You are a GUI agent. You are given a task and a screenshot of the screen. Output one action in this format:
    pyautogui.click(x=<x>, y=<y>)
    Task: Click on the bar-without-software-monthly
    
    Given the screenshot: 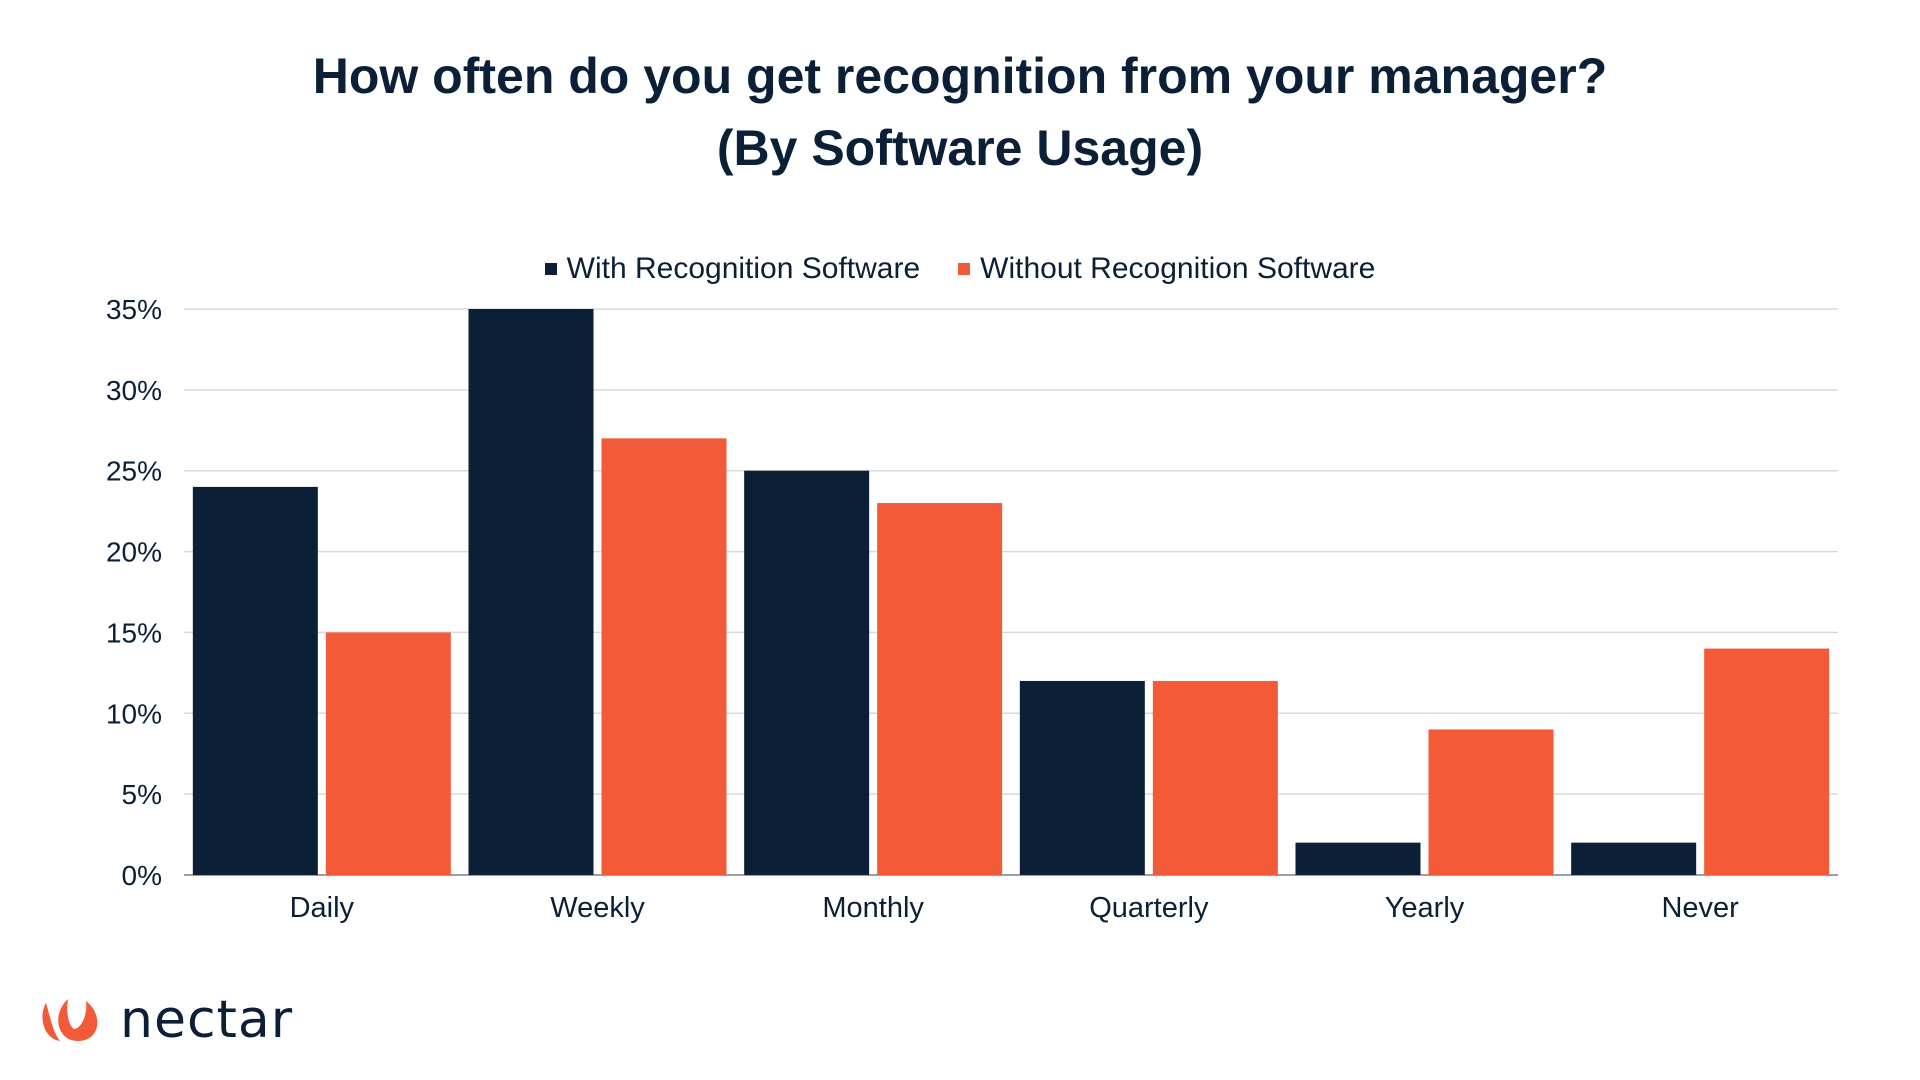 What is the action you would take?
    pyautogui.click(x=940, y=689)
    